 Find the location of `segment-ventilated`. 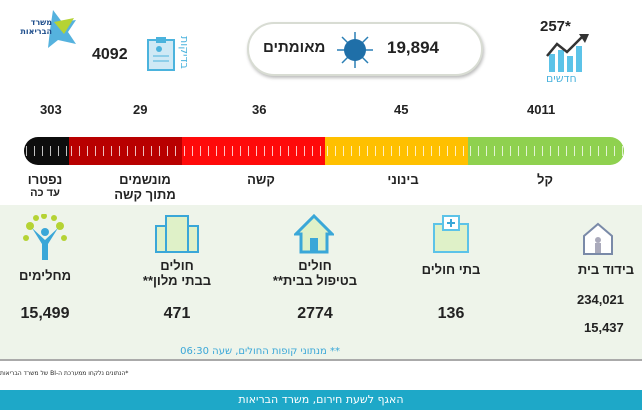

segment-ventilated is located at coordinates (125, 151).